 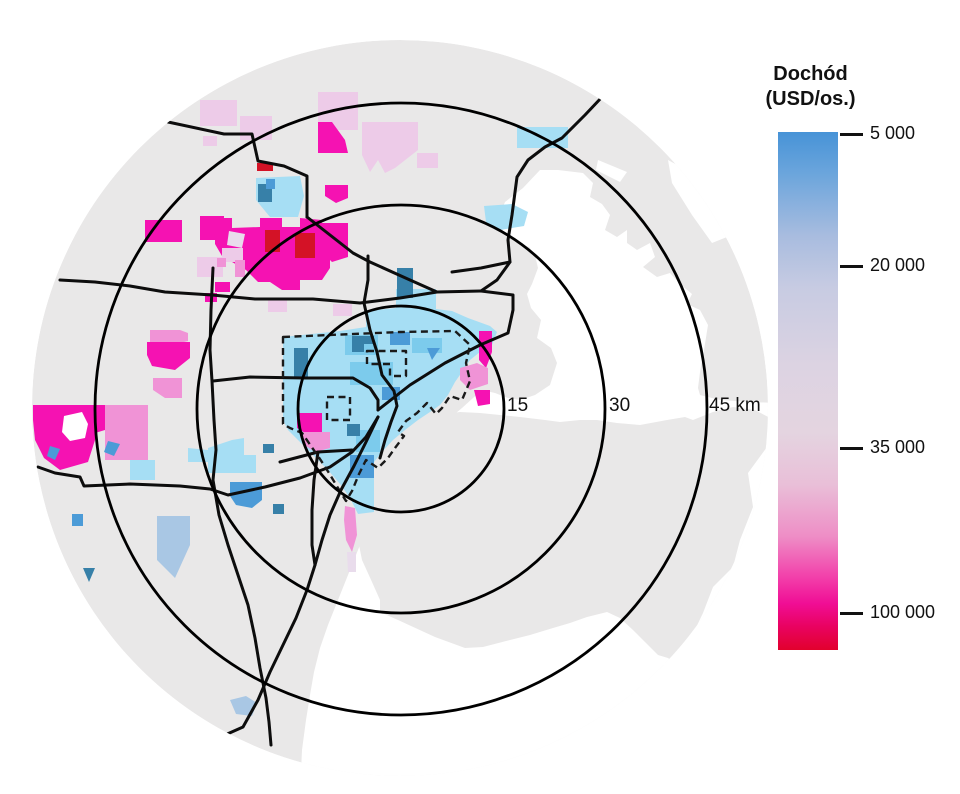 What do you see at coordinates (893, 133) in the screenshot?
I see `legend-tick-label: 5 000` at bounding box center [893, 133].